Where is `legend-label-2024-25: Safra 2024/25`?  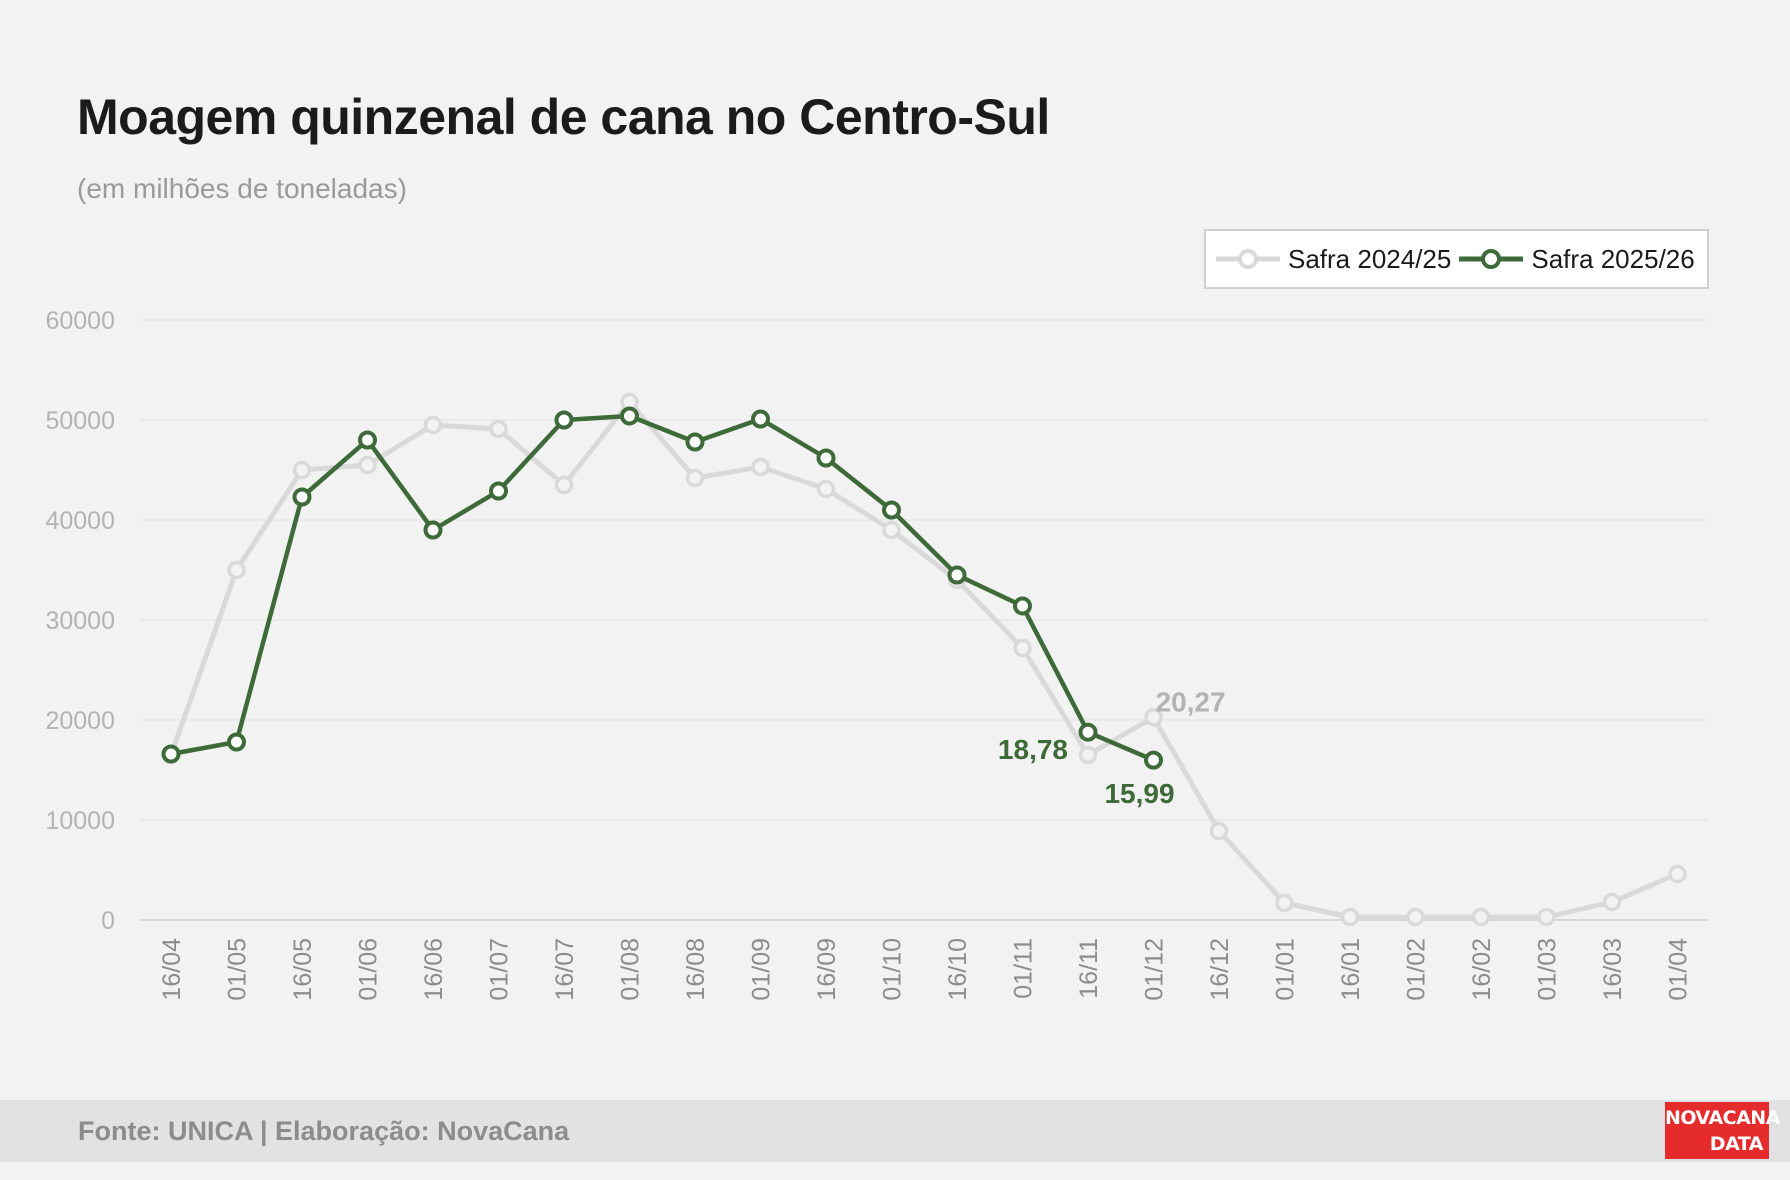 legend-label-2024-25: Safra 2024/25 is located at coordinates (1370, 258).